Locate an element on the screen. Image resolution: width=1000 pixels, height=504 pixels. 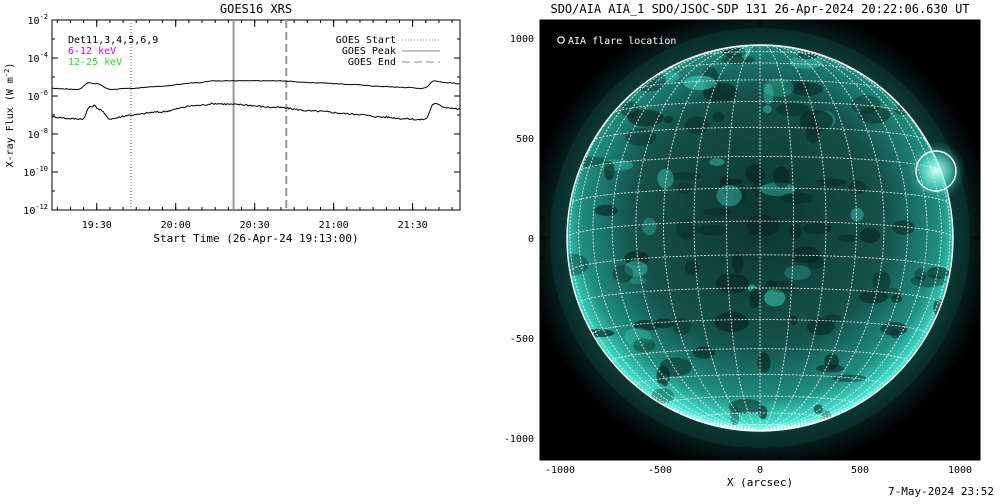
goes-y-tick-label: 10⁻¹² is located at coordinates (35, 210).